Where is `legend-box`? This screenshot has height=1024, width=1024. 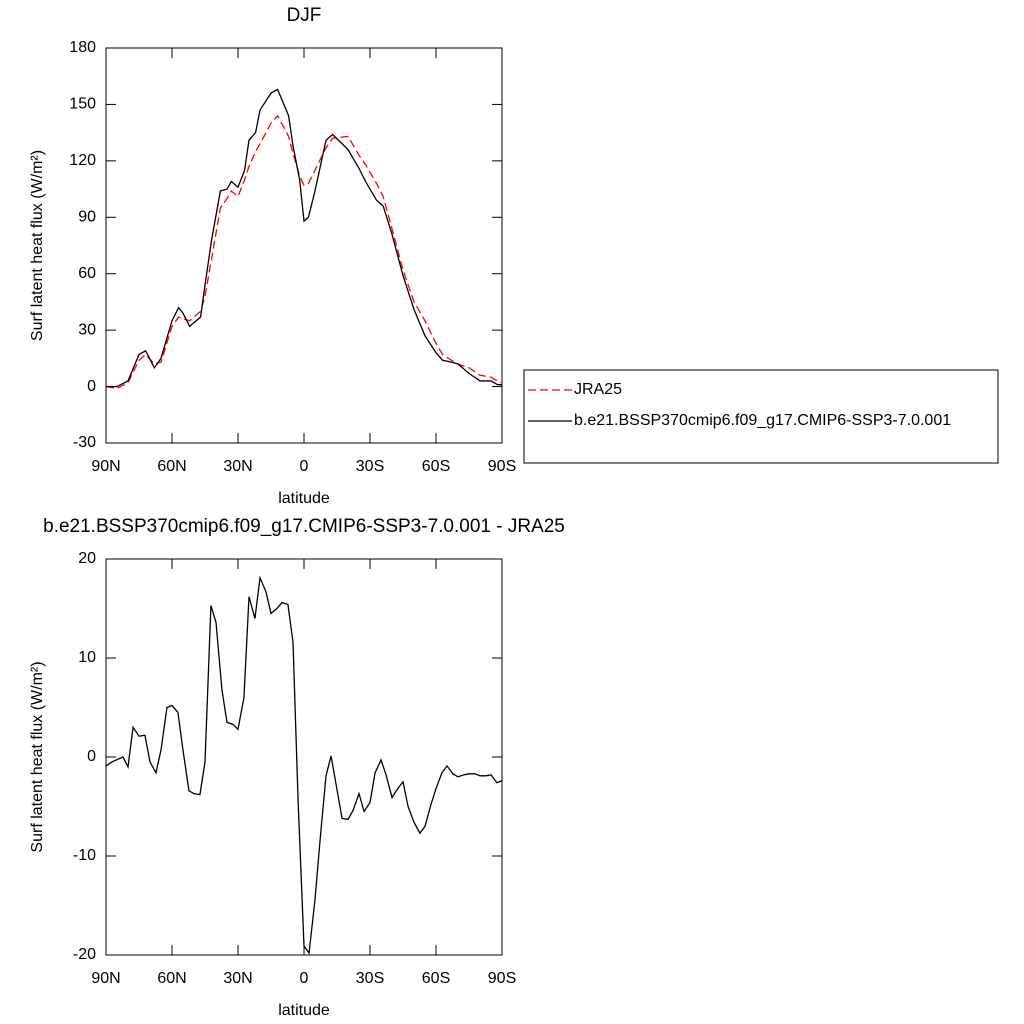
legend-box is located at coordinates (761, 416).